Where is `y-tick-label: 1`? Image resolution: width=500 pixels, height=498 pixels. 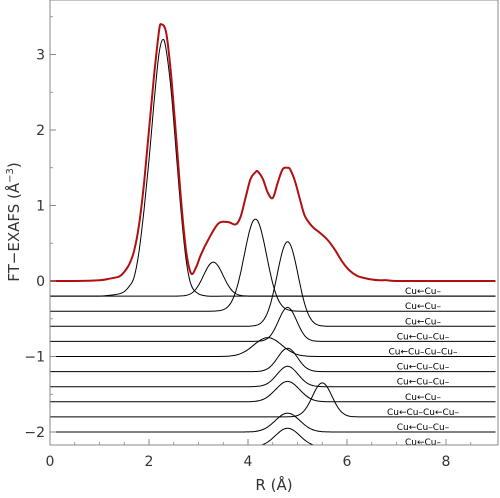
y-tick-label: 1 is located at coordinates (40, 207).